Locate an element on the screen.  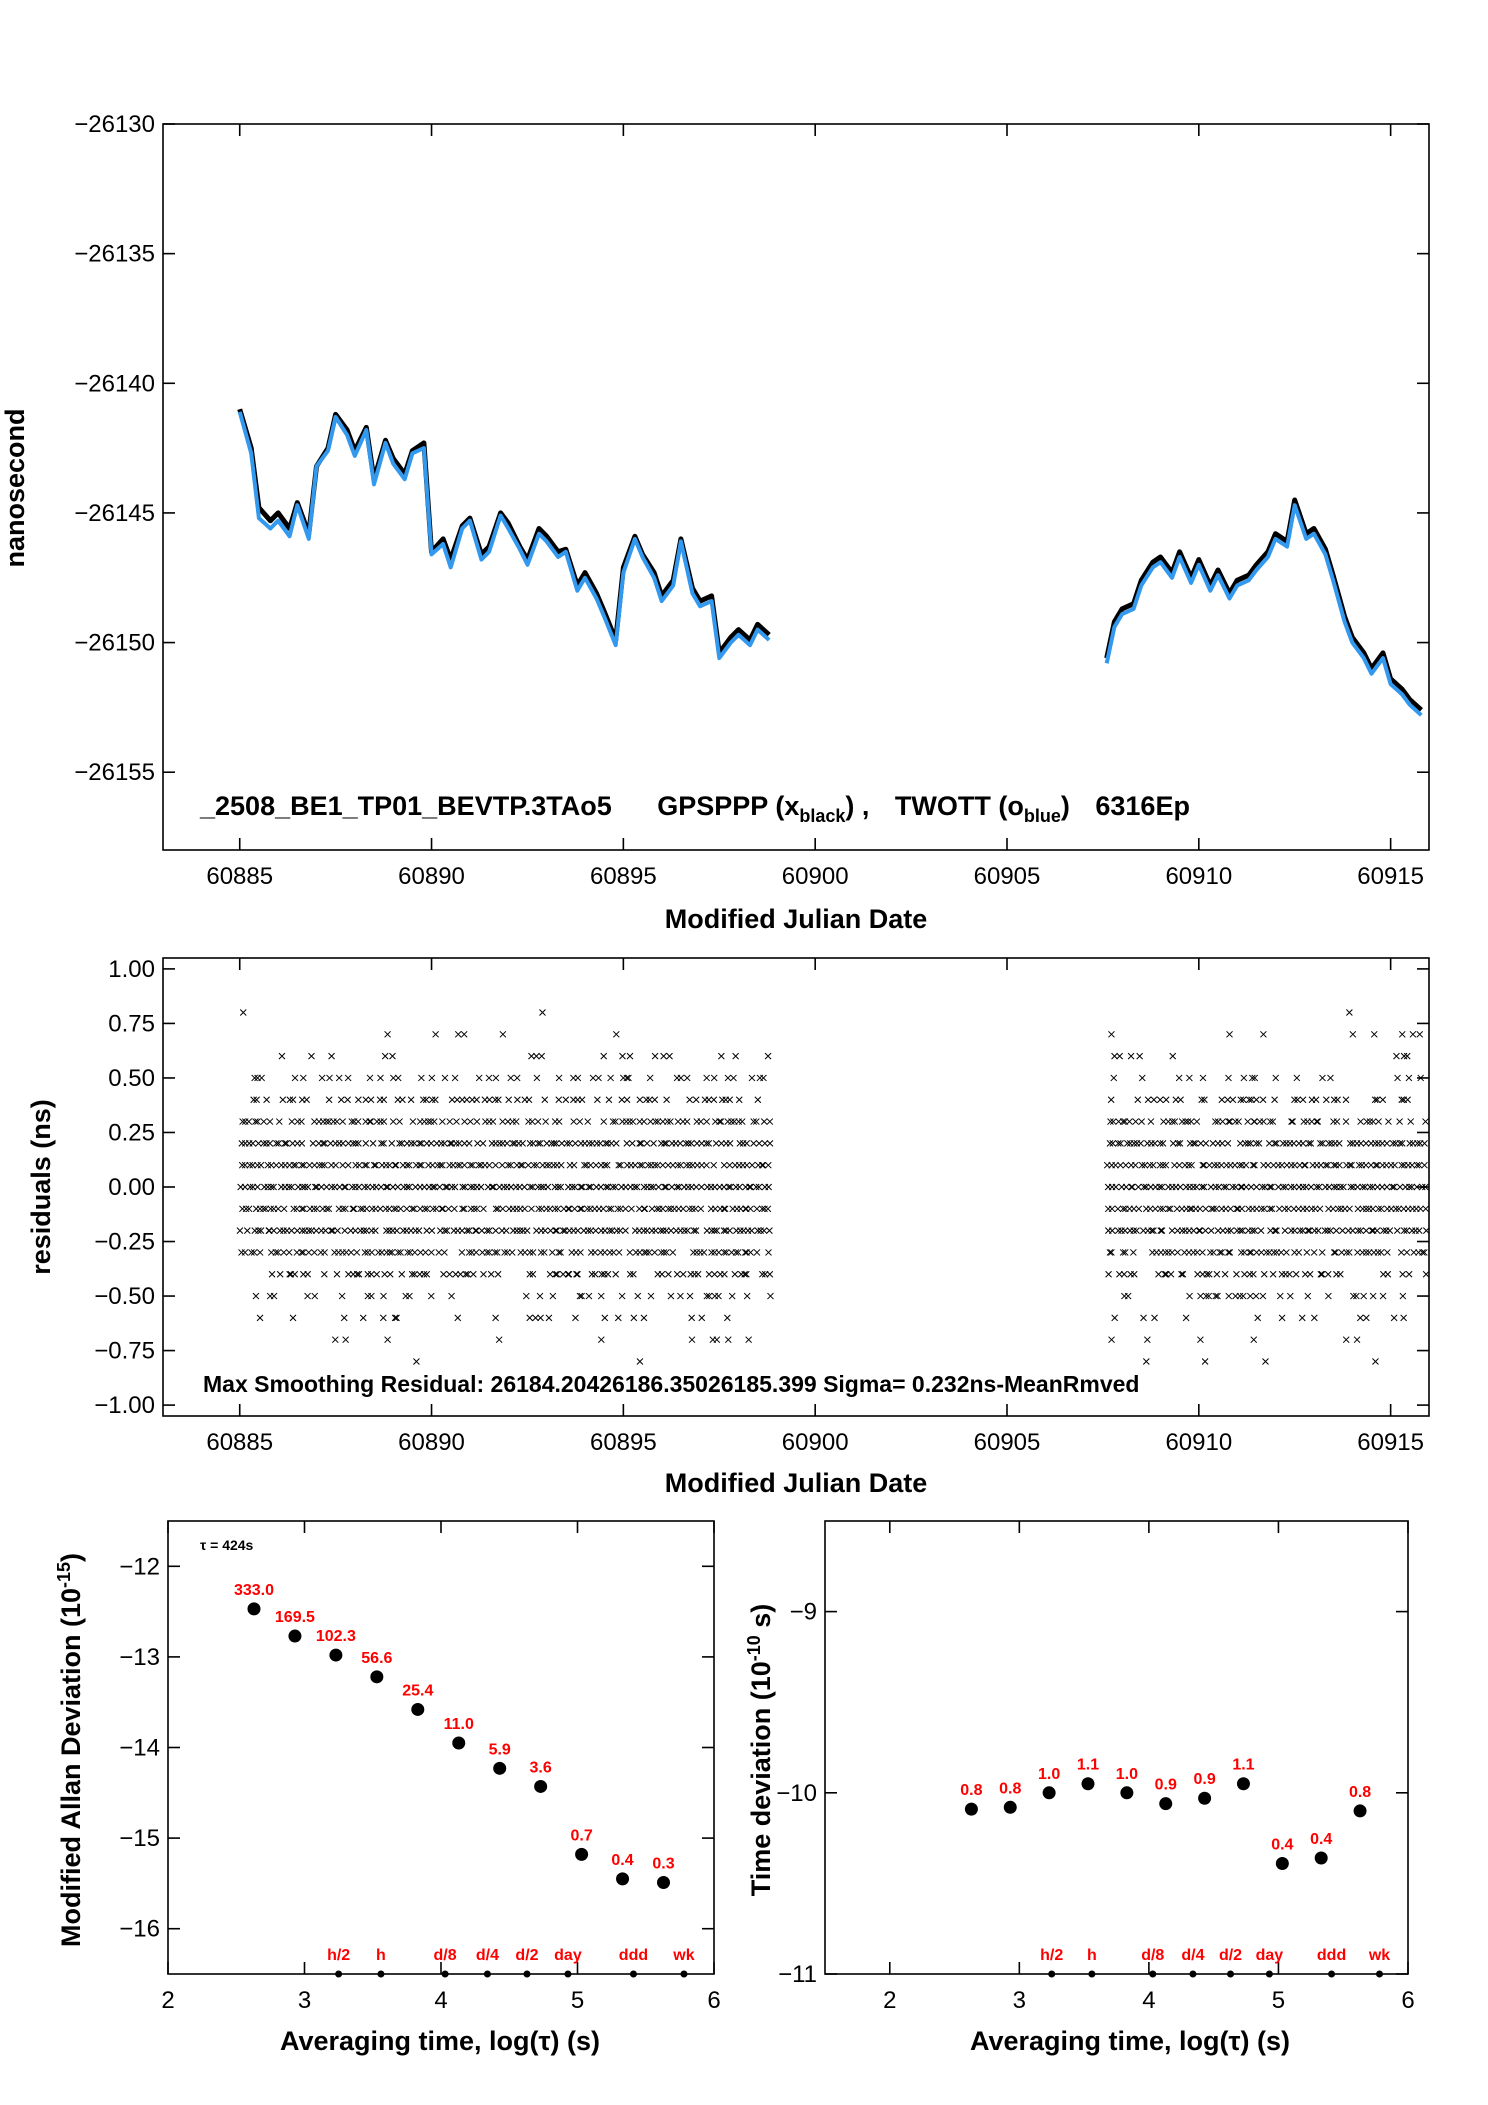
tdev-point-label: 0.4 is located at coordinates (1321, 1839).